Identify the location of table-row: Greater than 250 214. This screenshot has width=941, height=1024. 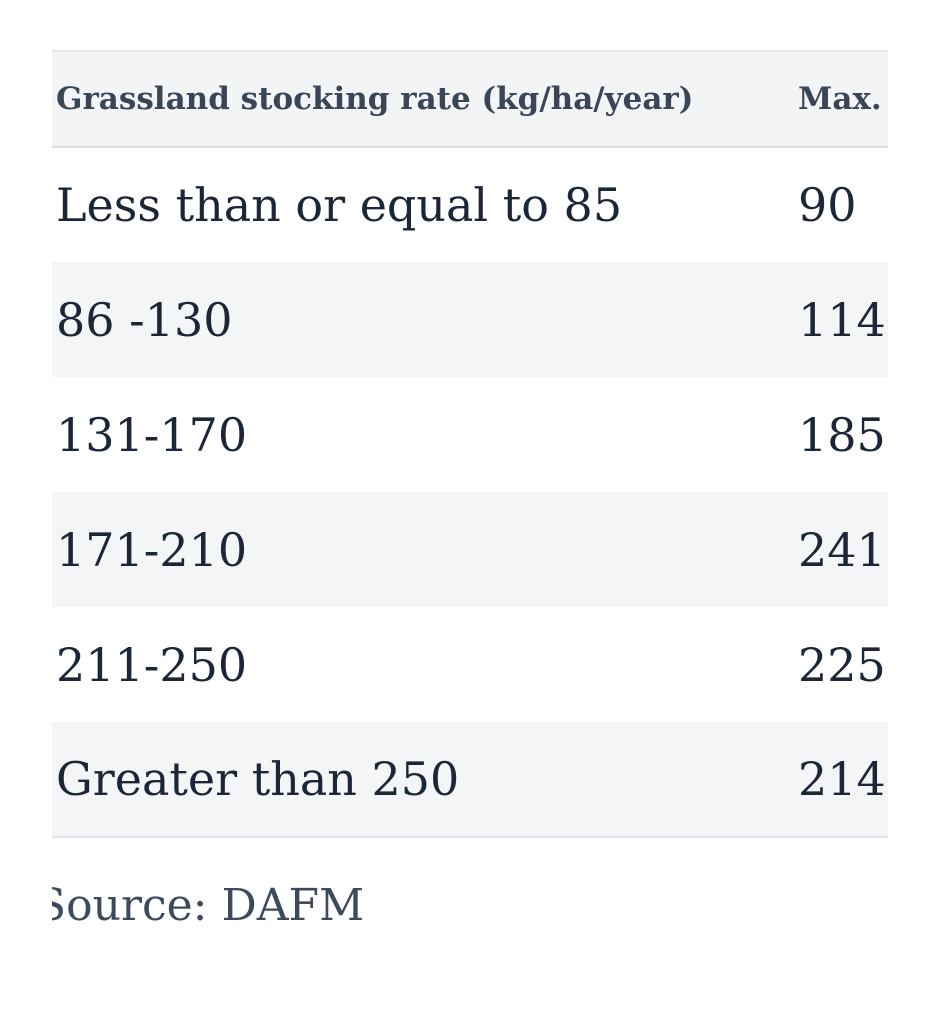
(470, 779).